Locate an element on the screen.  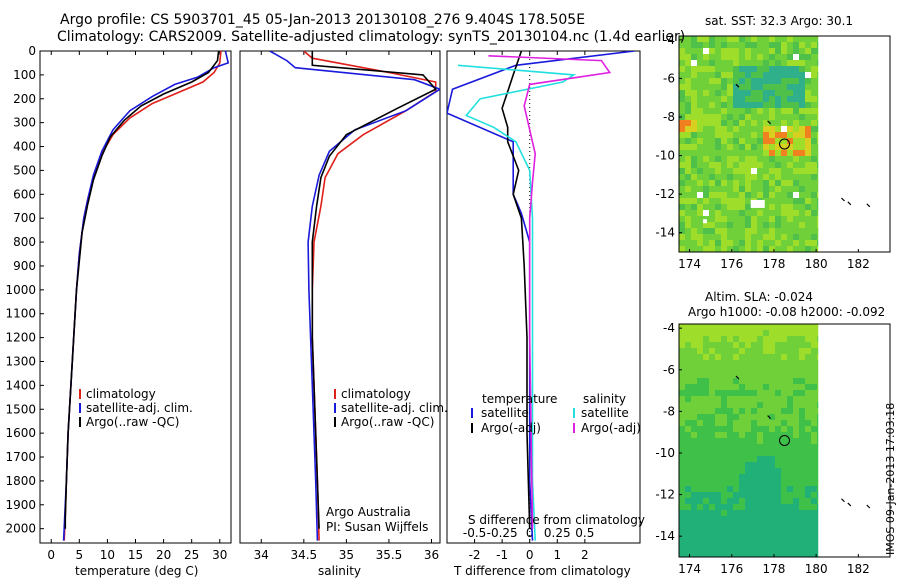
sla_map-island-mark is located at coordinates (849, 504).